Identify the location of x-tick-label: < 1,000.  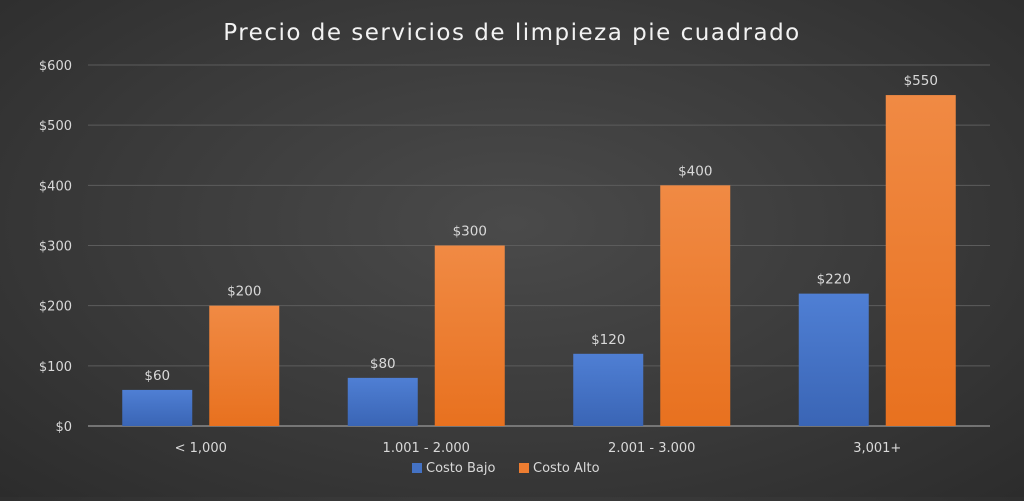
(201, 448).